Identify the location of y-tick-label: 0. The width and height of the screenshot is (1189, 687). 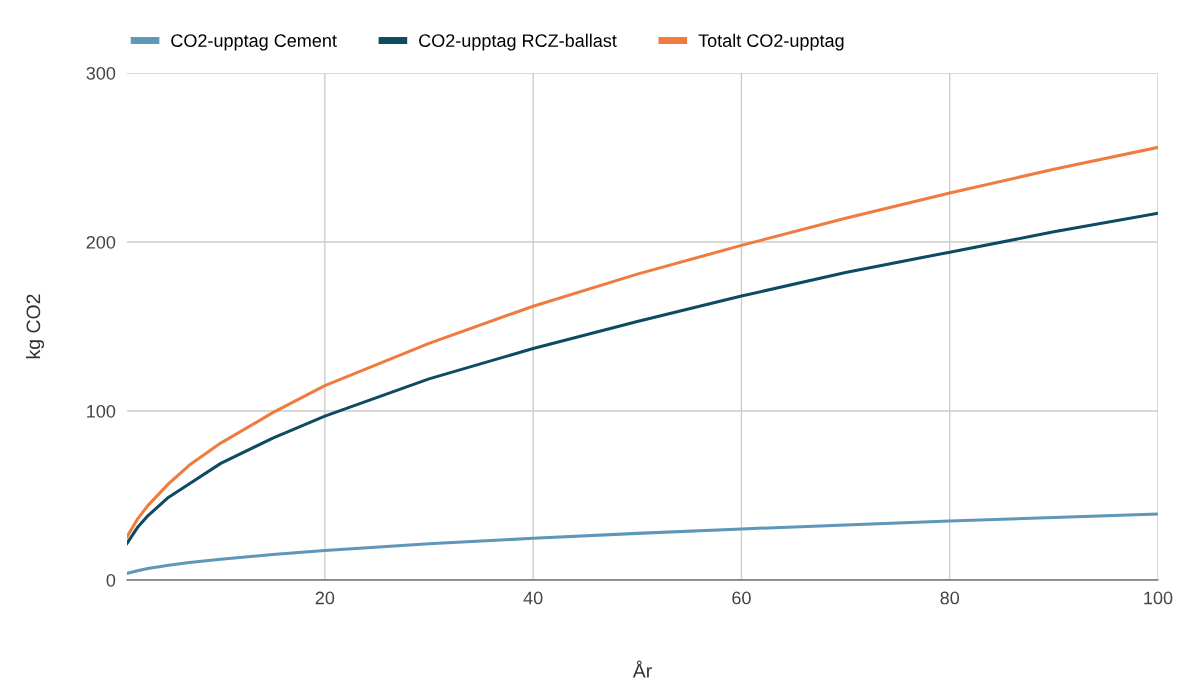
(111, 580).